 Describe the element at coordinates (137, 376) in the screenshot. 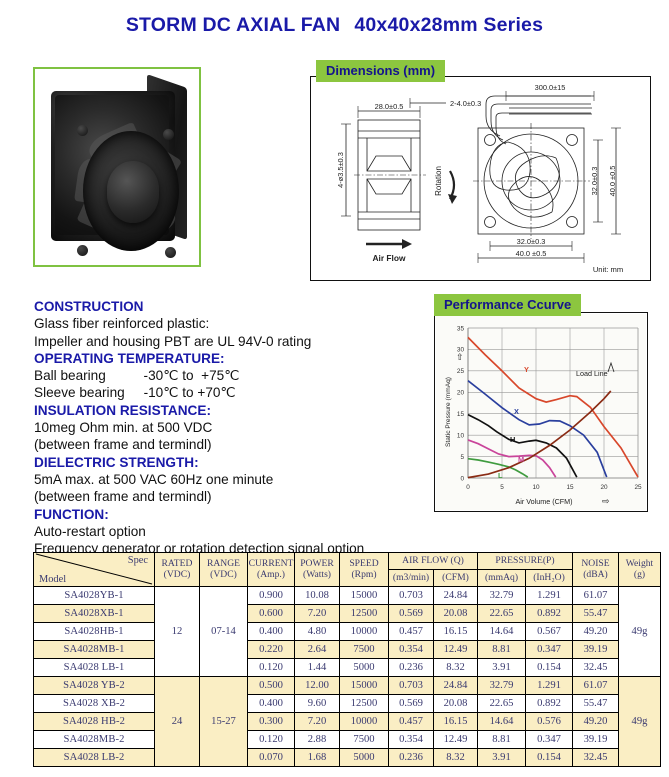

I see `spec-line: Ball bearing -30℃ to +75℃` at that location.